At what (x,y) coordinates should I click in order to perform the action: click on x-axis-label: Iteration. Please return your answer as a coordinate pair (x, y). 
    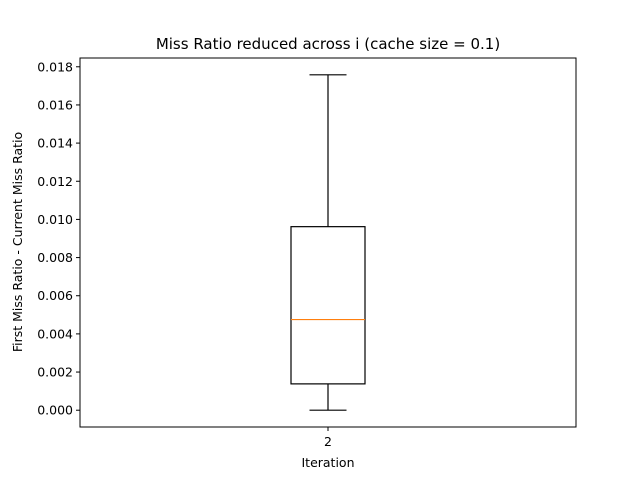
    Looking at the image, I should click on (327, 462).